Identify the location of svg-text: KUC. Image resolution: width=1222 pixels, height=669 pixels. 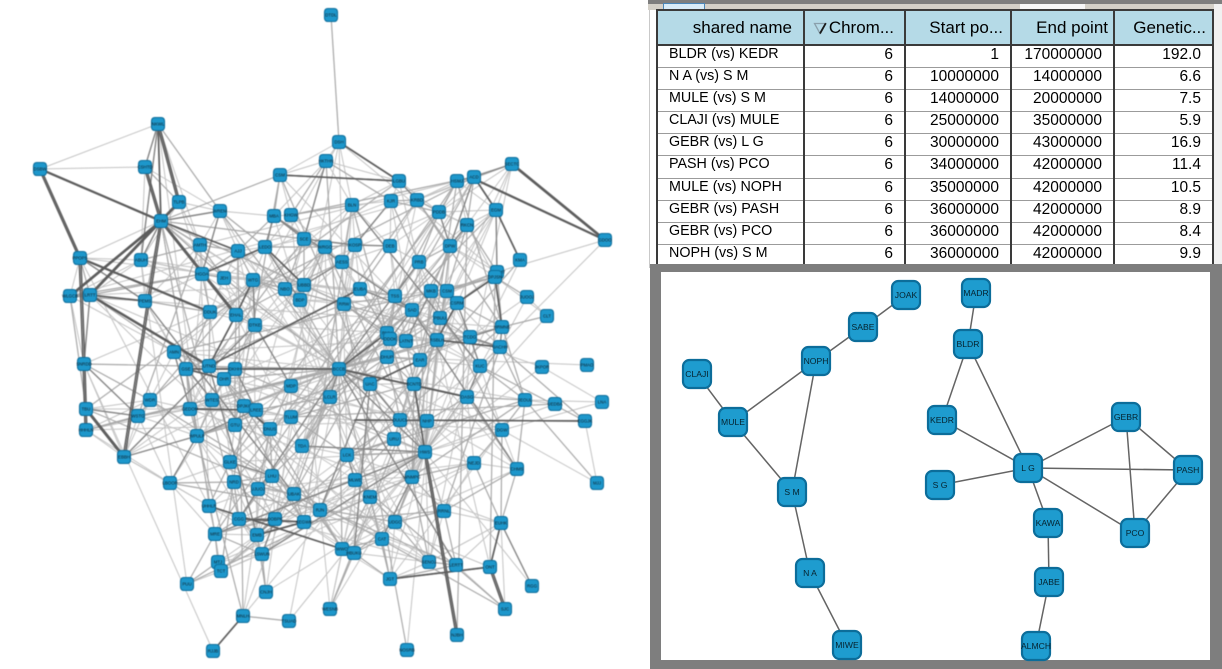
(479, 366).